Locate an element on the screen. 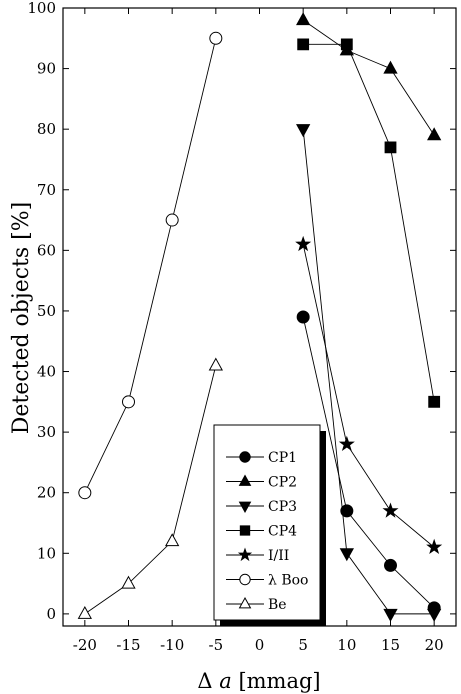 Image resolution: width=461 pixels, height=694 pixels. x-tick-label: -10 is located at coordinates (172, 645).